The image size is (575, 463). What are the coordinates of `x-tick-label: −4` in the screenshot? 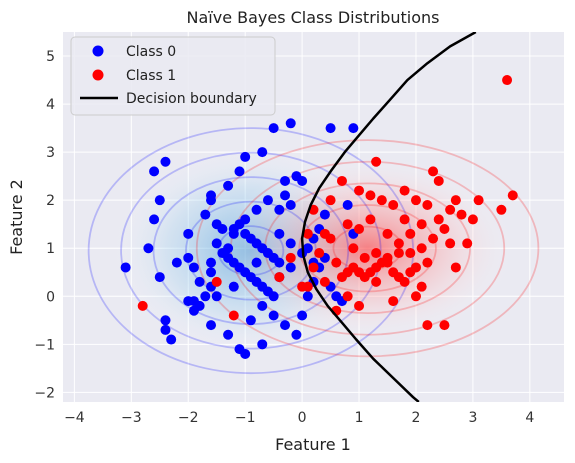 It's located at (74, 418).